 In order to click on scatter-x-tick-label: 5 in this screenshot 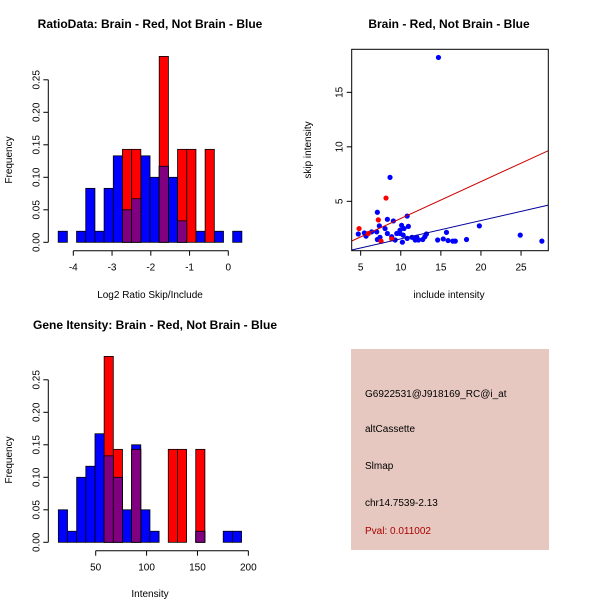, I will do `click(361, 268)`.